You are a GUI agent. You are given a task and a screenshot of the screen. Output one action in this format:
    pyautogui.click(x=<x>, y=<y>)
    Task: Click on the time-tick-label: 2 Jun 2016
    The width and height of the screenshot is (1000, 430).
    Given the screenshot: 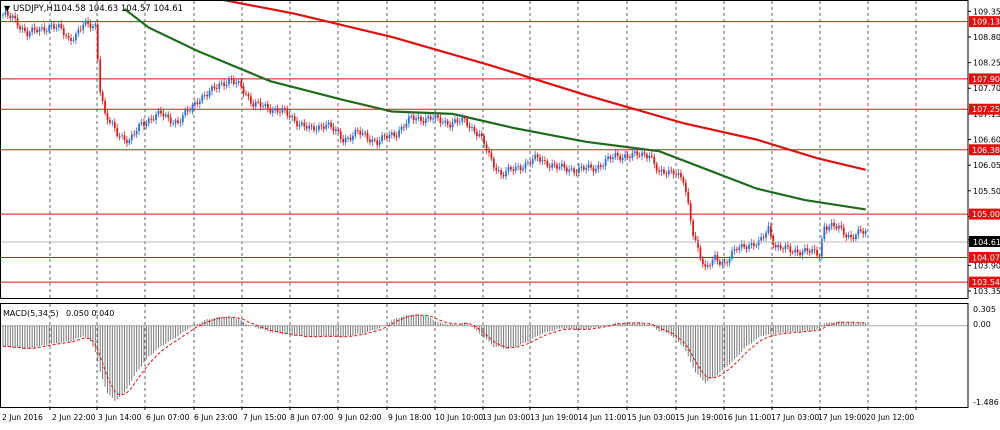 What is the action you would take?
    pyautogui.click(x=22, y=417)
    